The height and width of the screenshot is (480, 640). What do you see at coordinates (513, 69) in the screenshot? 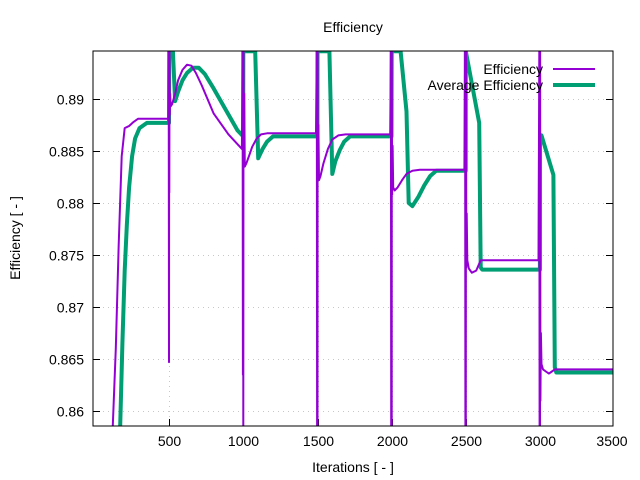
I see `legend-label: Efficiency` at bounding box center [513, 69].